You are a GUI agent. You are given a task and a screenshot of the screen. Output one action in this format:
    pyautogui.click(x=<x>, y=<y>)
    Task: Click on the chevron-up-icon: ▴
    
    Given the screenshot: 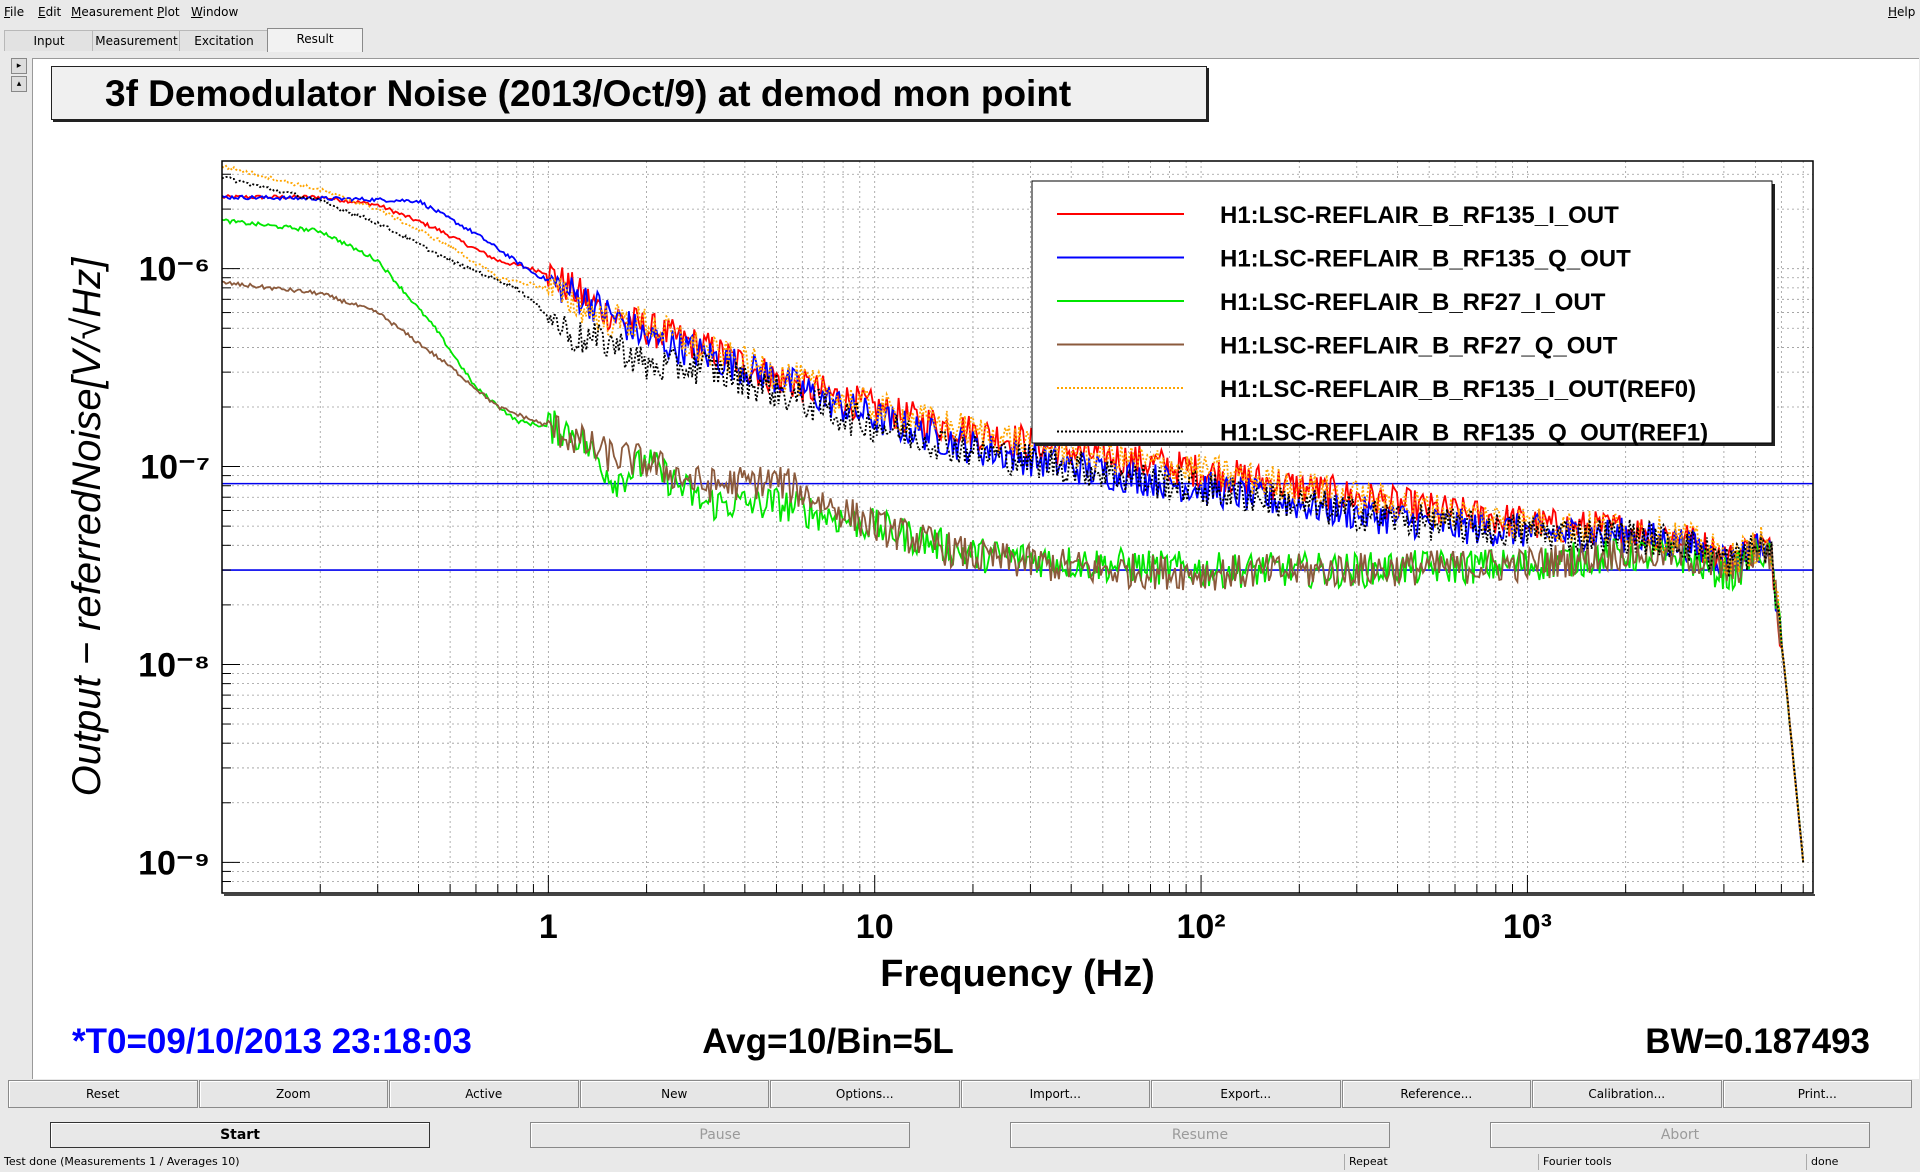 What is the action you would take?
    pyautogui.click(x=19, y=84)
    